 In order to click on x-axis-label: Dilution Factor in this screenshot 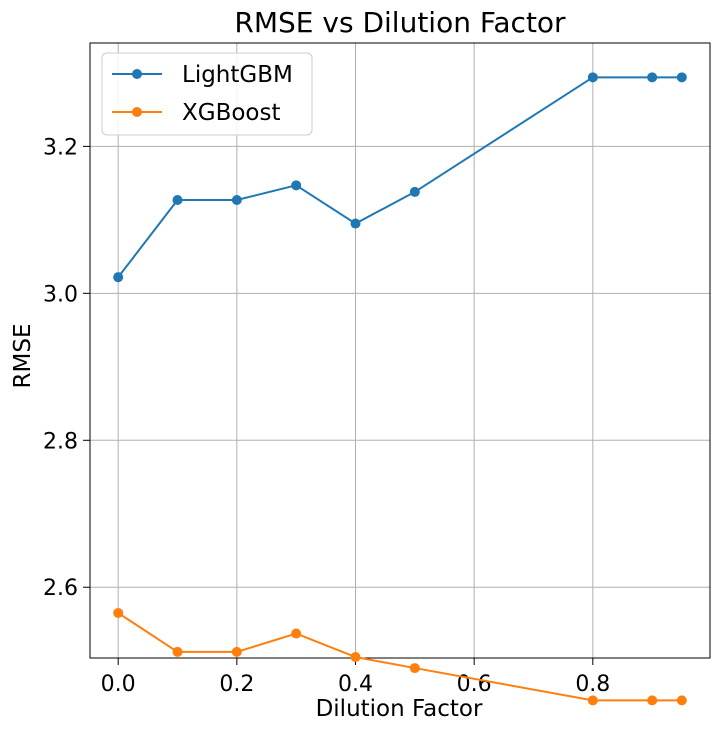, I will do `click(399, 709)`.